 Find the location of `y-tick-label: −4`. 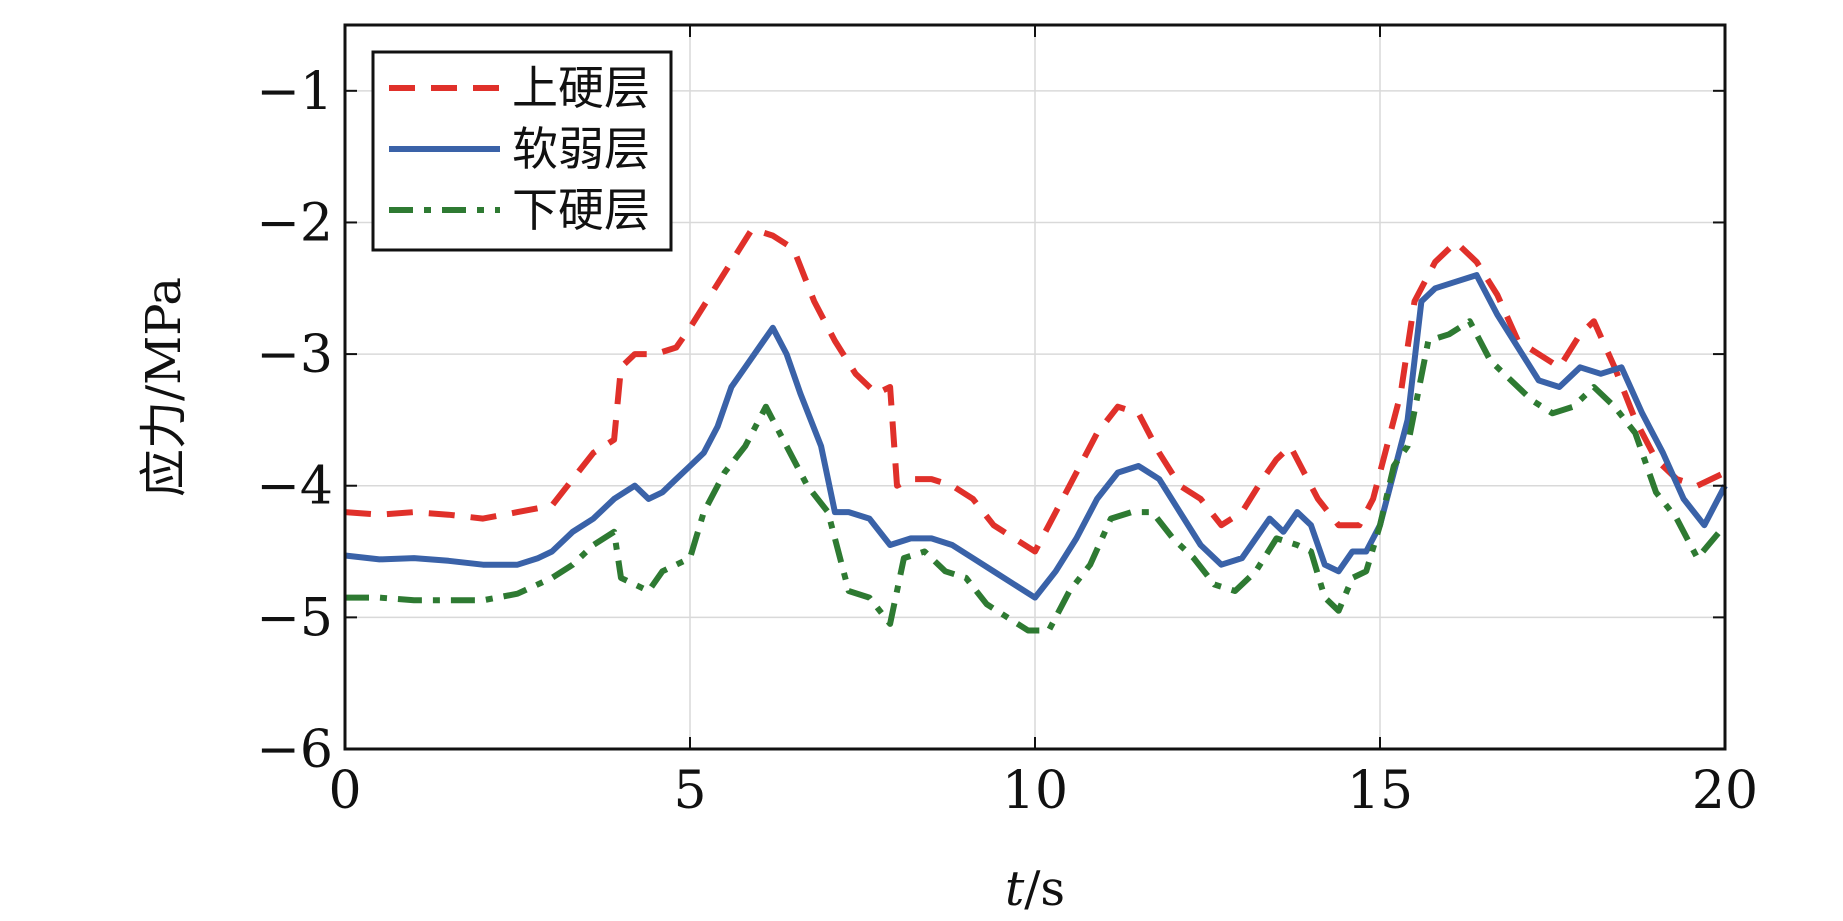

y-tick-label: −4 is located at coordinates (294, 487).